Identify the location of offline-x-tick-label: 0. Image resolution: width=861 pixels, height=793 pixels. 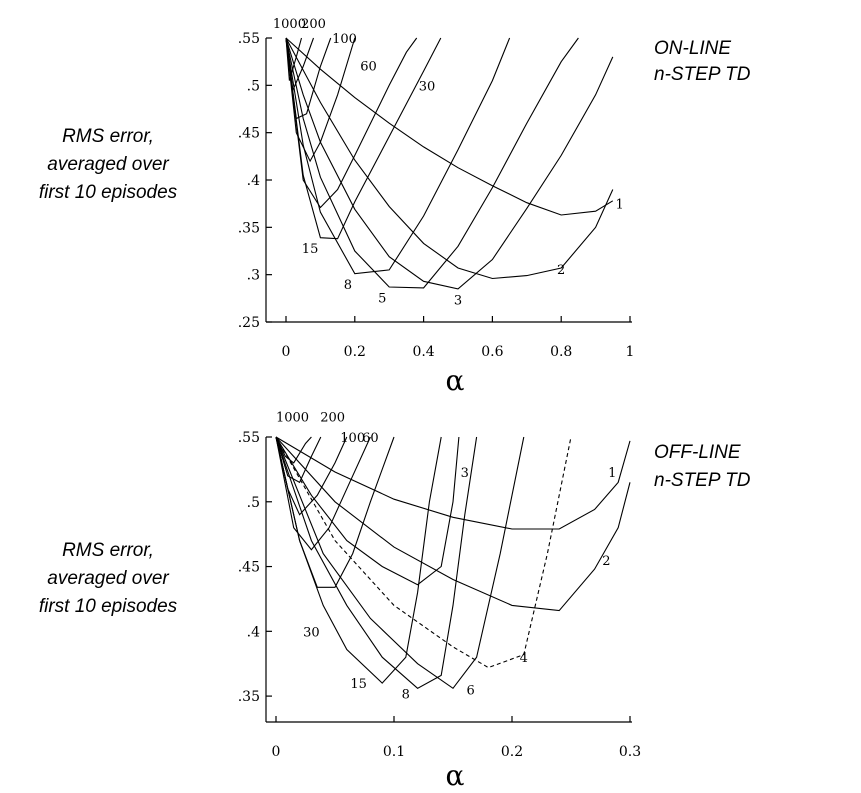
(276, 752).